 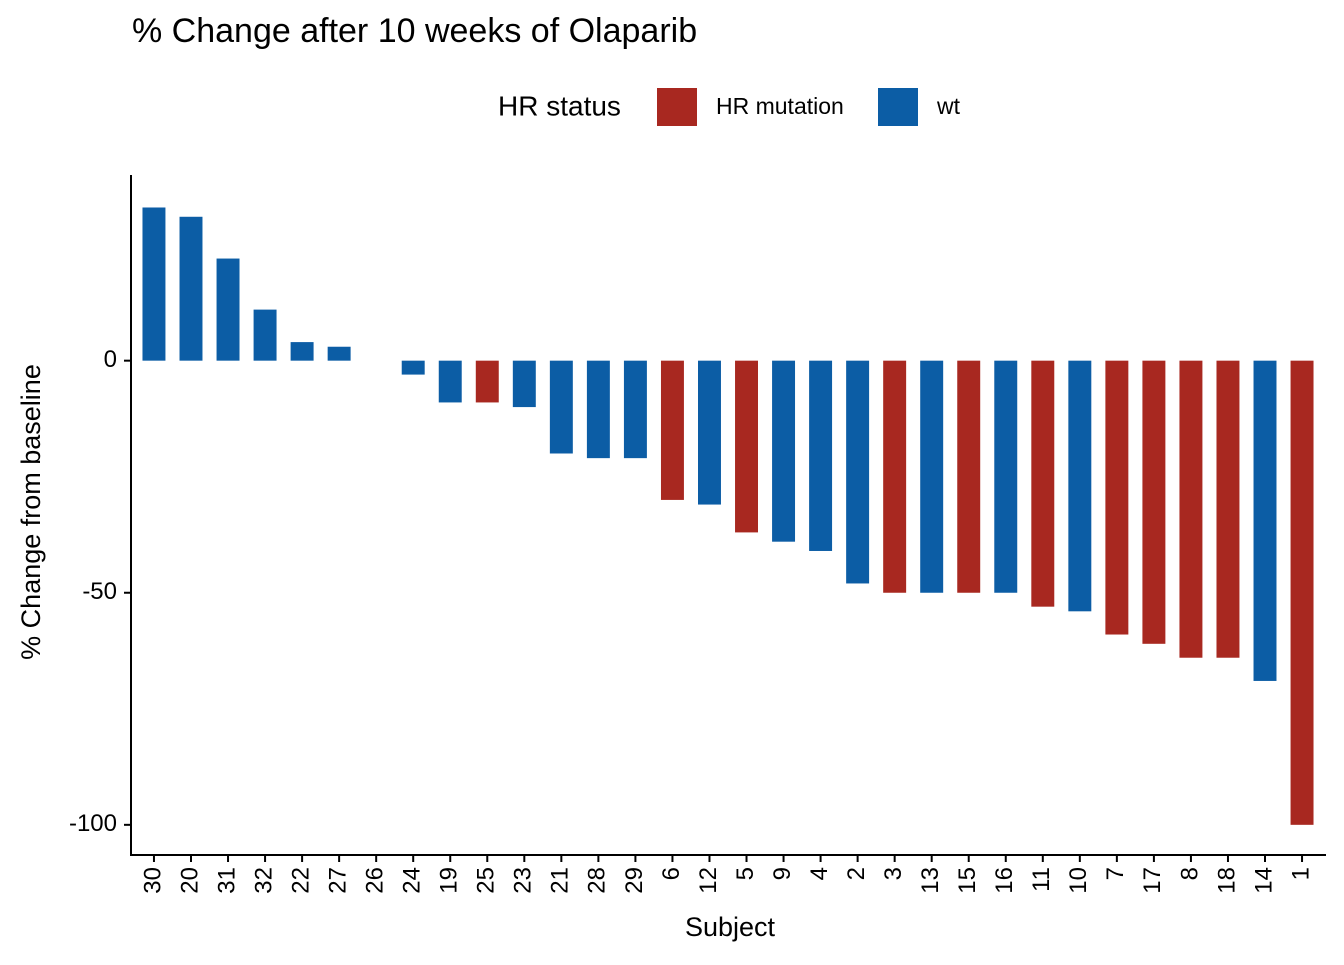 What do you see at coordinates (110, 359) in the screenshot?
I see `y-tick-label: 0` at bounding box center [110, 359].